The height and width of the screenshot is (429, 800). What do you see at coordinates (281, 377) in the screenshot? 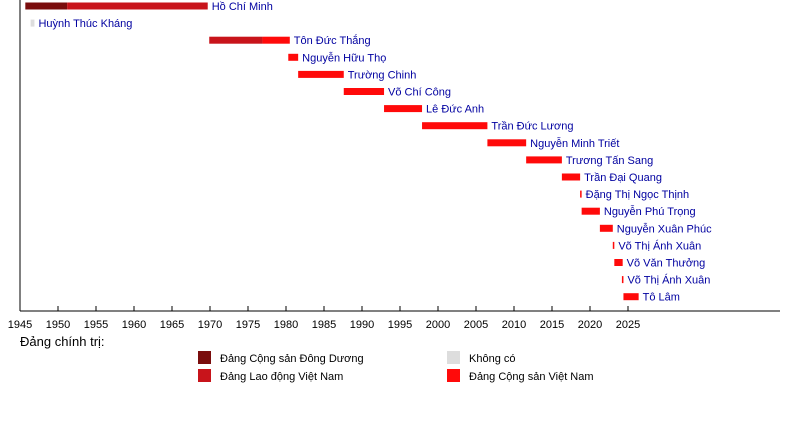
I see `legend-label: Đảng Lao động Việt Nam` at bounding box center [281, 377].